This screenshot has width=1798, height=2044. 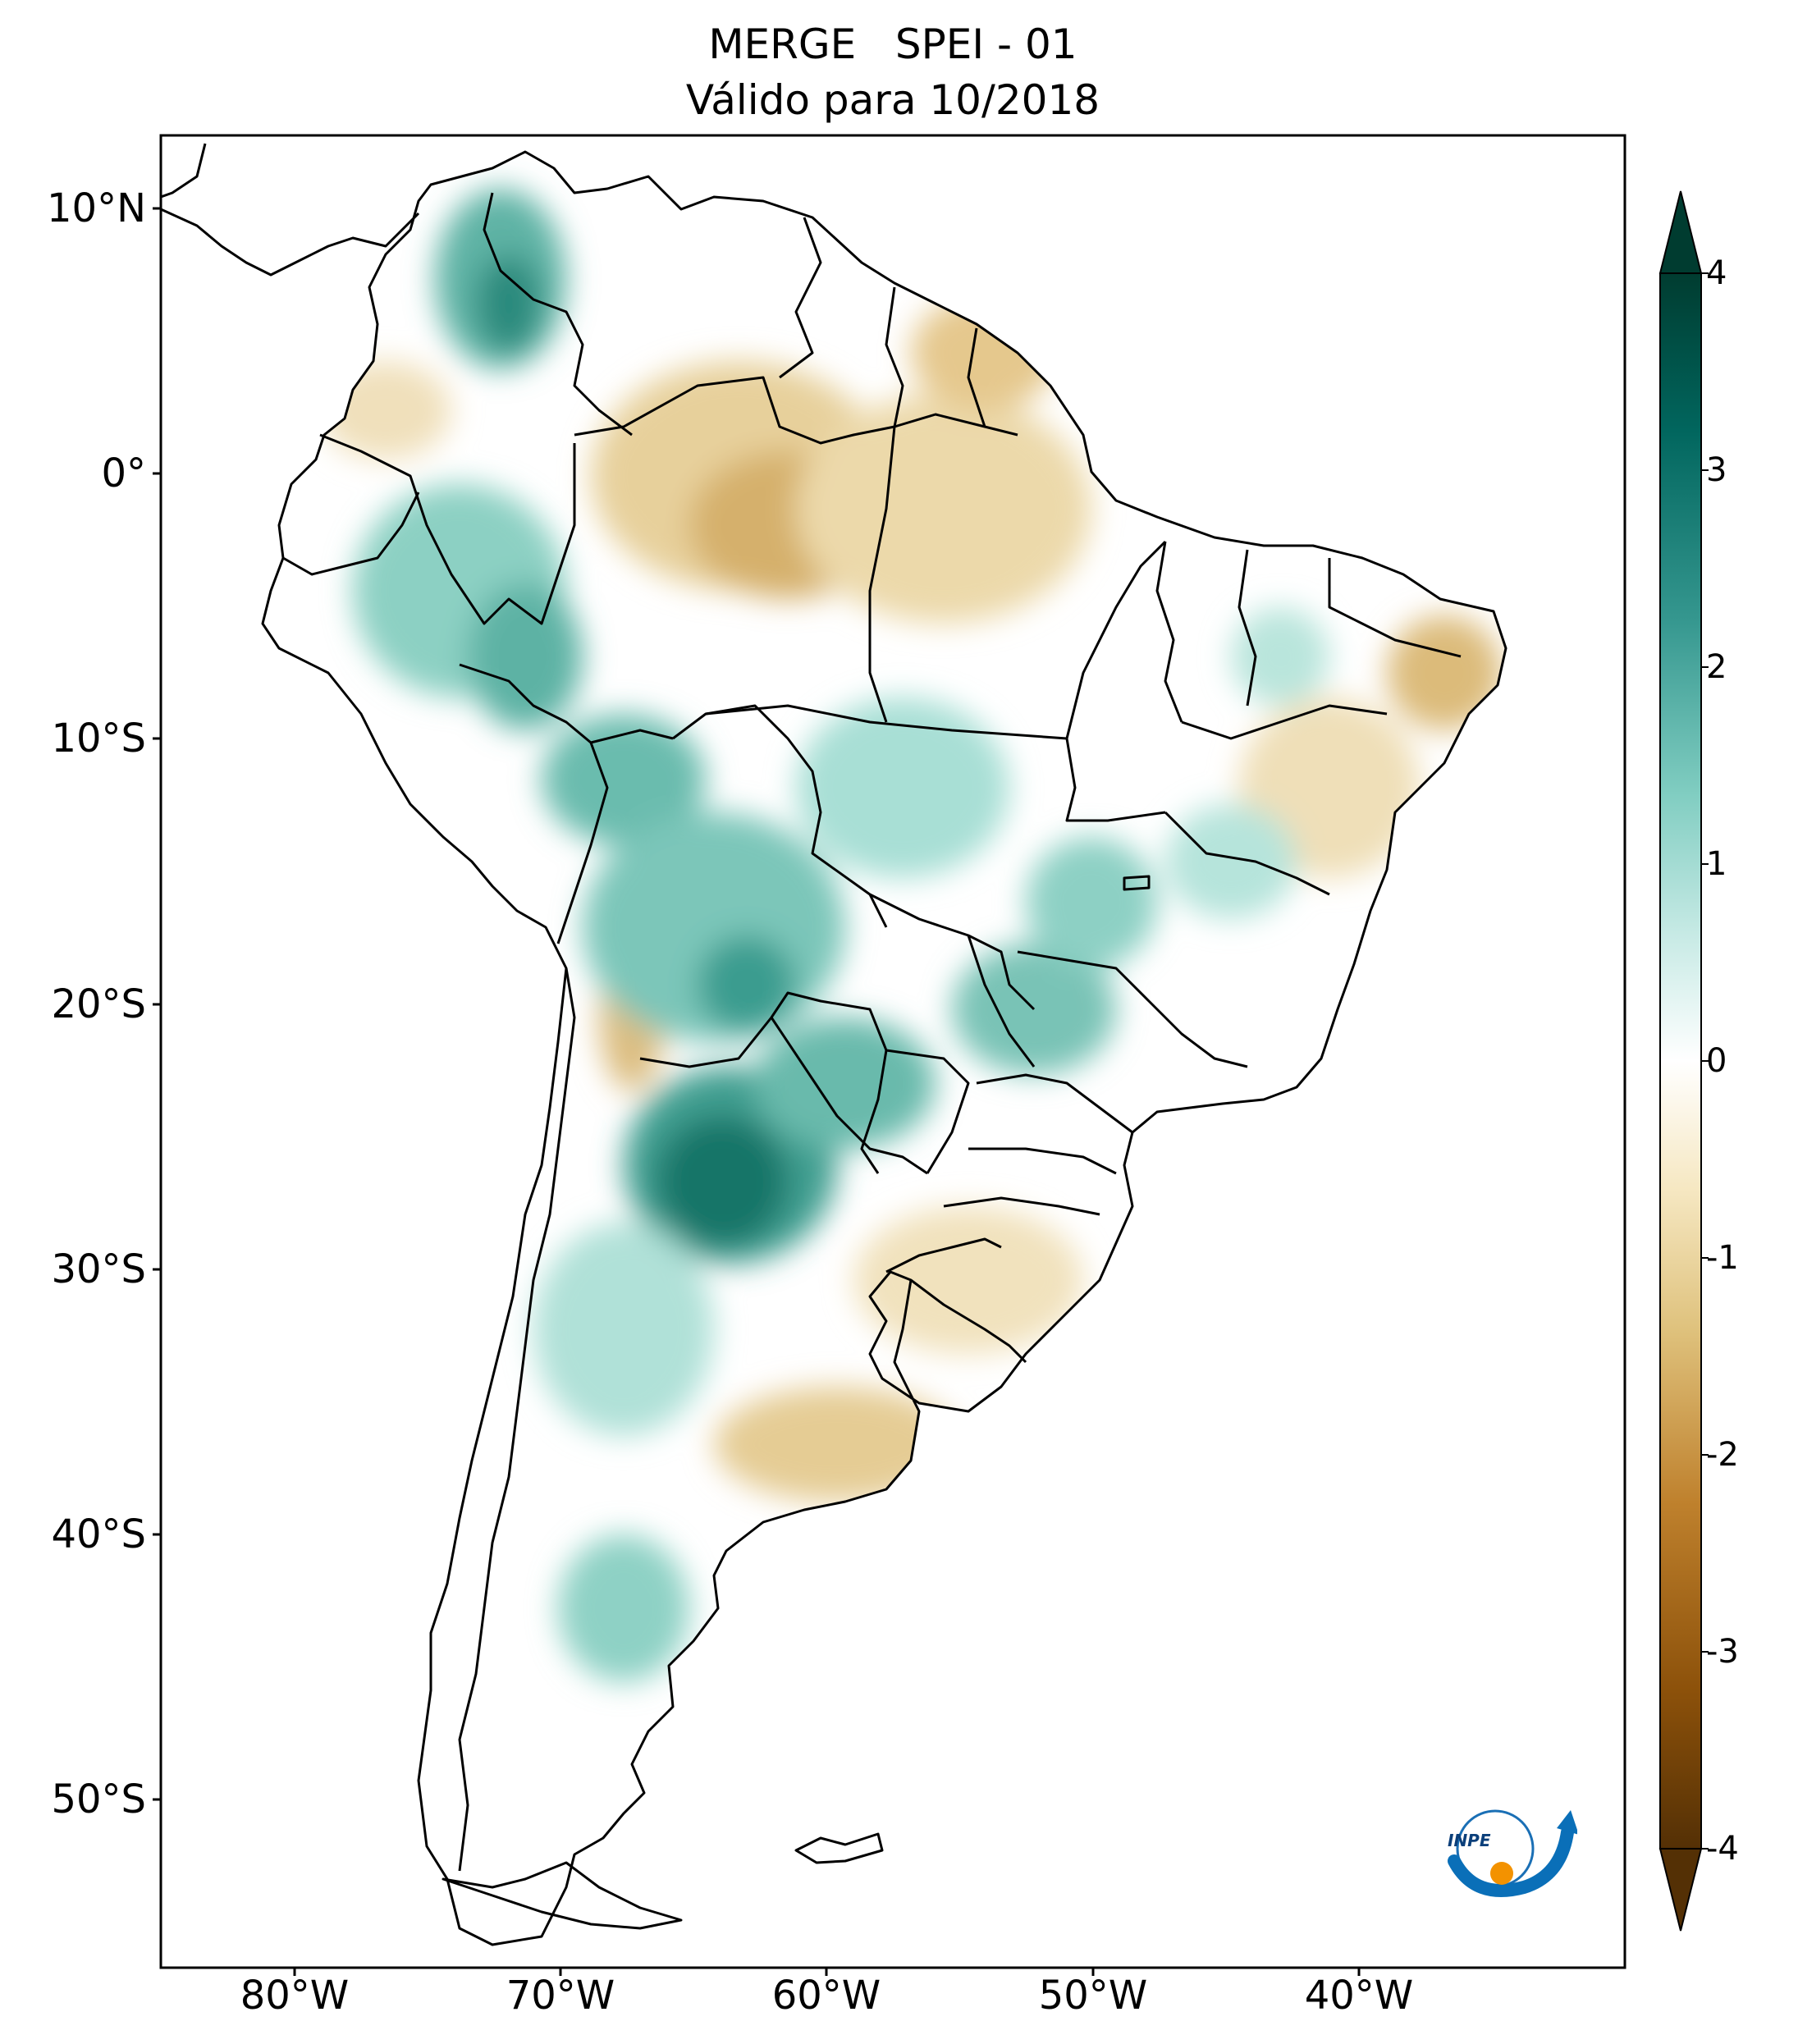 I want to click on dry-area-pampas, so click(x=837, y=1444).